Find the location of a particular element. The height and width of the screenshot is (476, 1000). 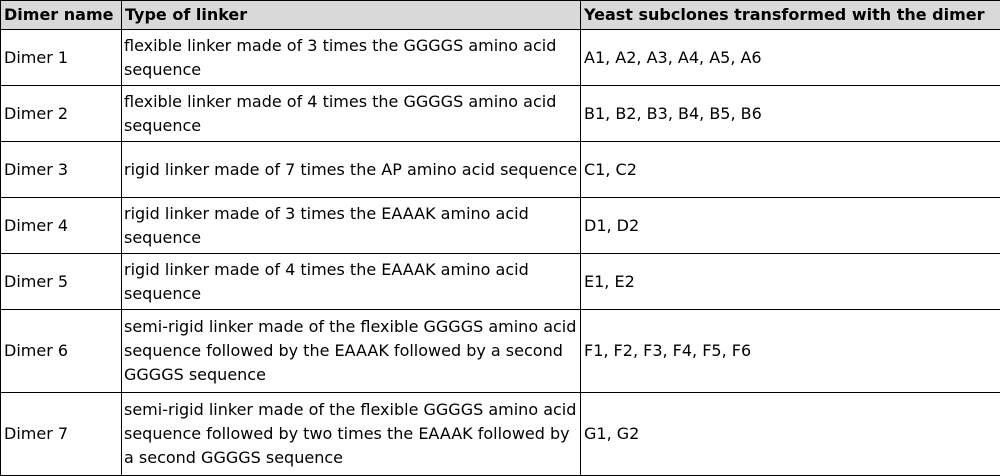

dimer-name-cell: Dimer 7 is located at coordinates (61, 434).